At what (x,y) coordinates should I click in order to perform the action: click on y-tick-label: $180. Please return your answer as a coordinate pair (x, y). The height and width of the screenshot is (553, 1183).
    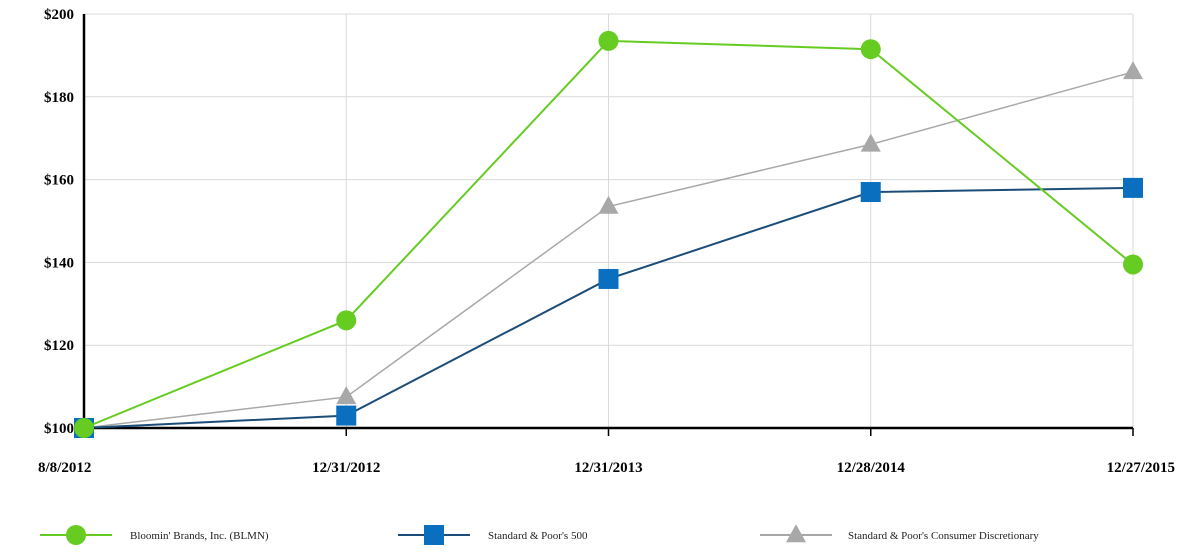
    Looking at the image, I should click on (59, 98).